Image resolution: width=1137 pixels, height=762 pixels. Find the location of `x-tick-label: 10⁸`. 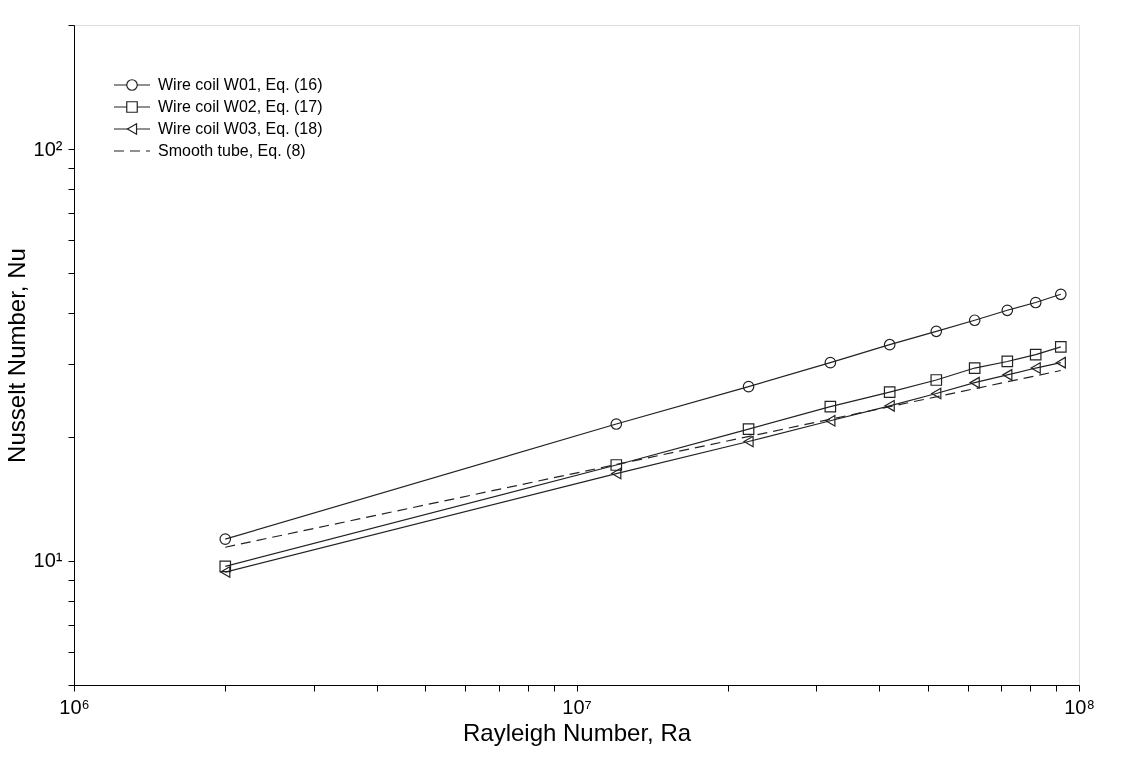

x-tick-label: 10⁸ is located at coordinates (1079, 706).